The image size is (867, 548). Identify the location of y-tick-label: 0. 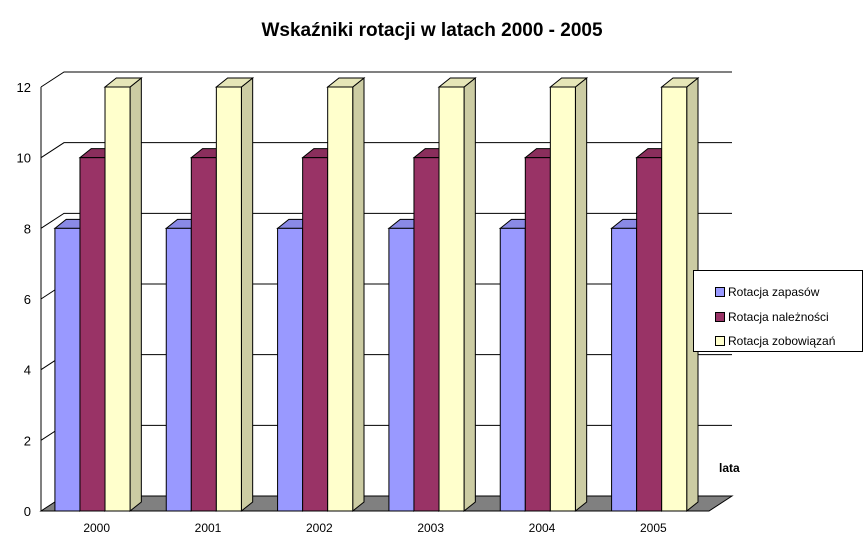
(27, 511).